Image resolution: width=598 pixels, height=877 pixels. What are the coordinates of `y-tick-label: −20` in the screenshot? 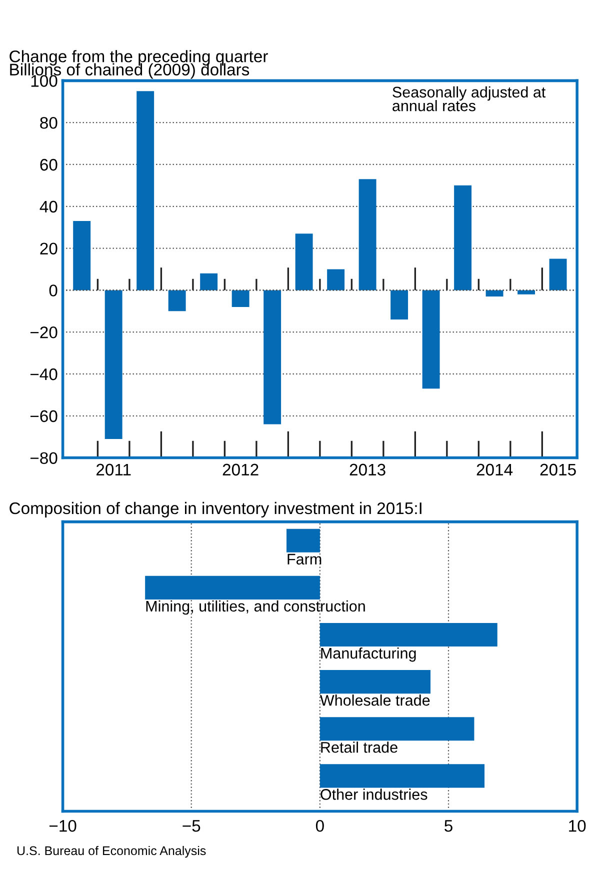 It's located at (44, 332).